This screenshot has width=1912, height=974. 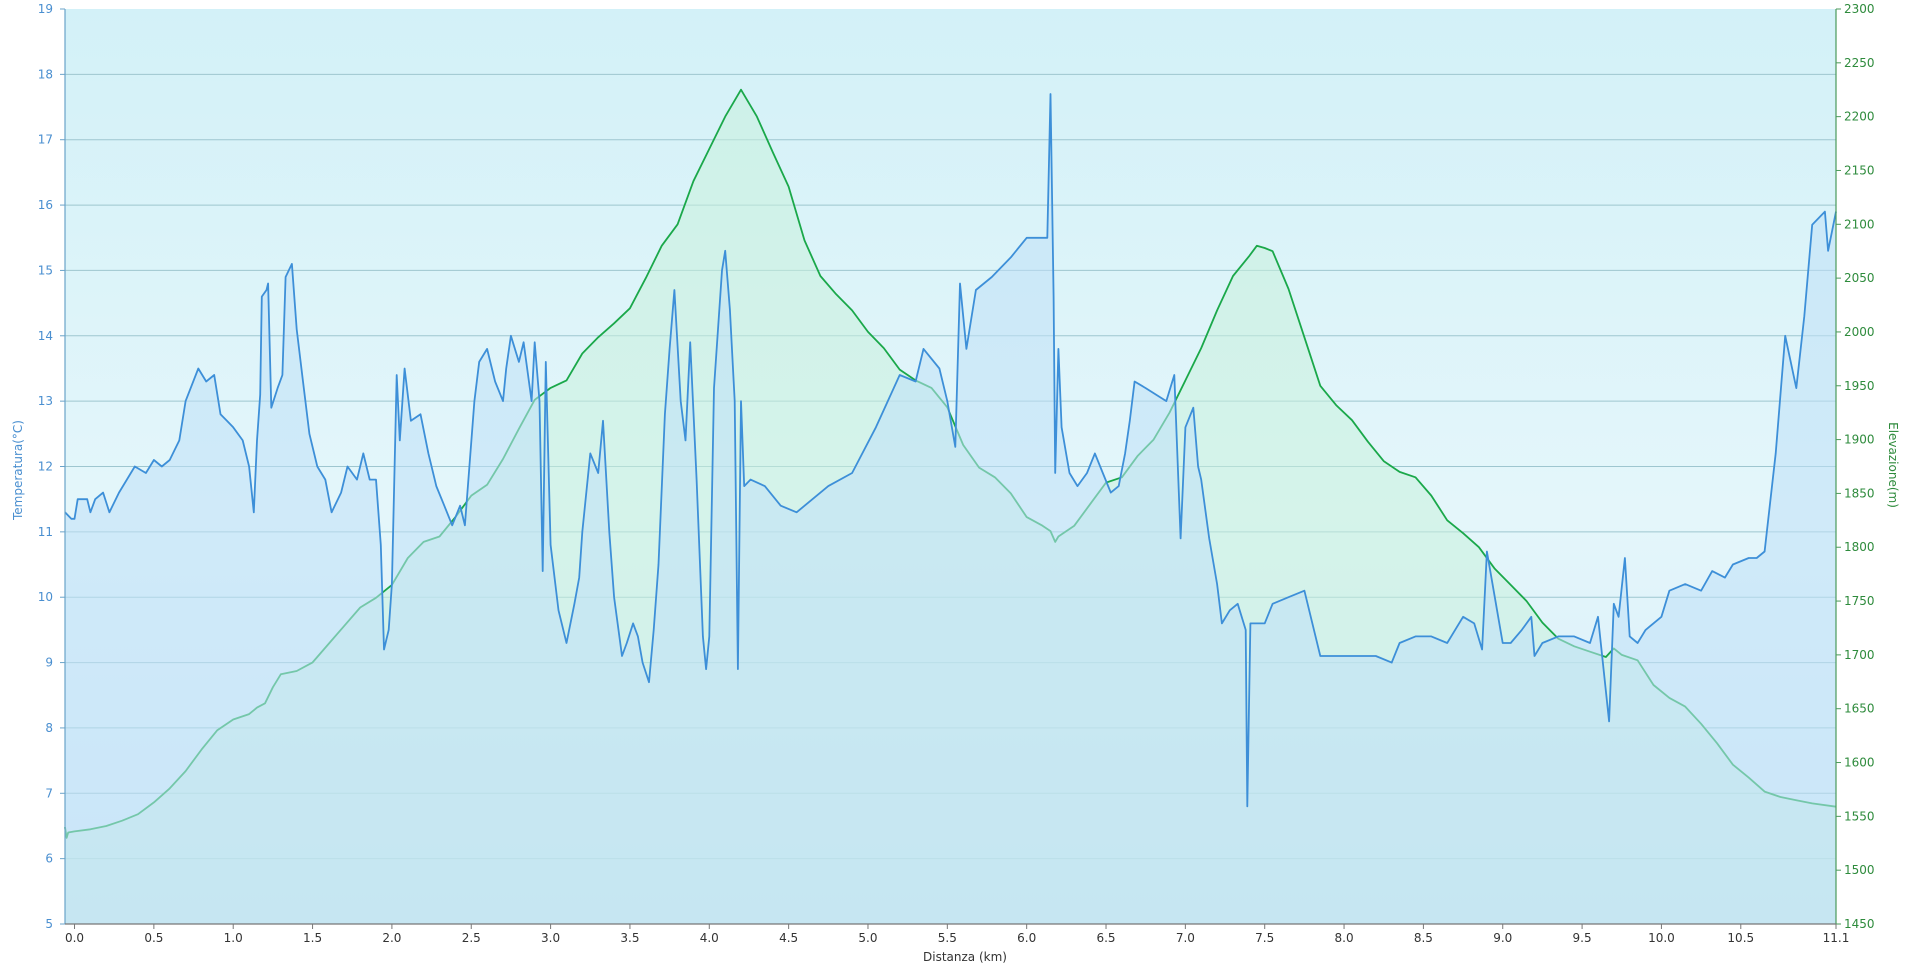 What do you see at coordinates (45, 467) in the screenshot?
I see `left-tick-label: 12` at bounding box center [45, 467].